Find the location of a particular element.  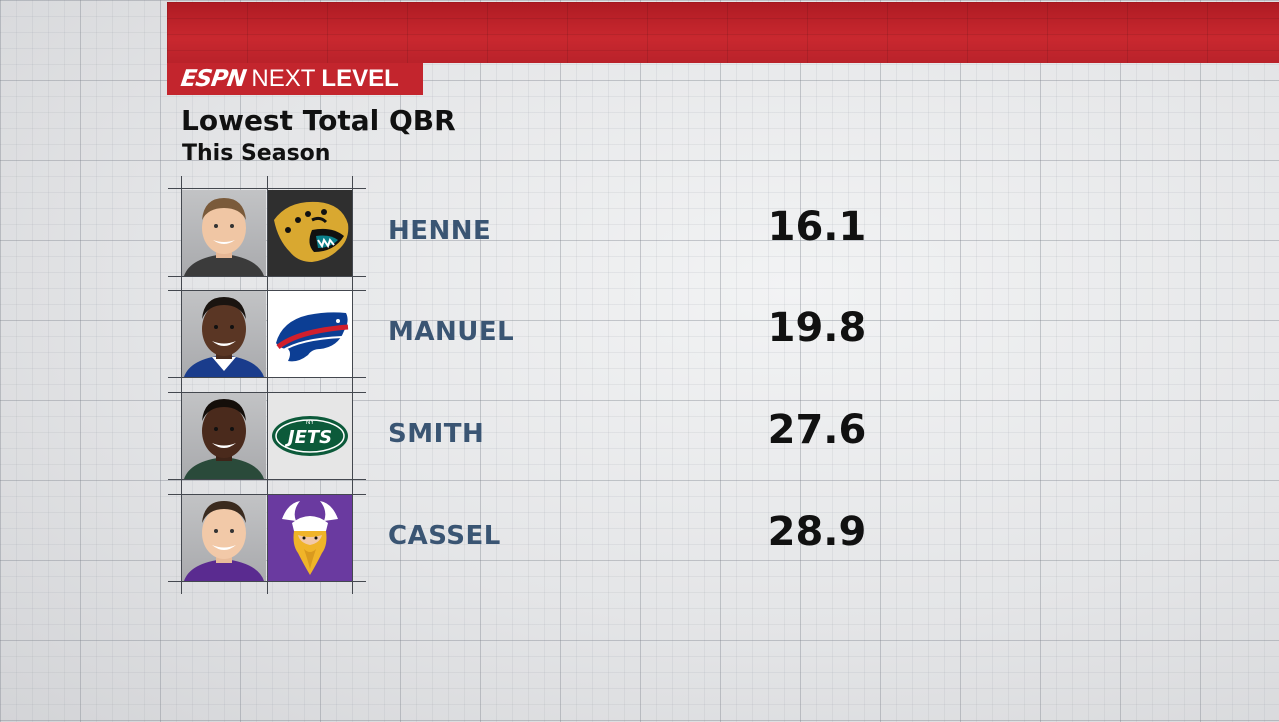

player-row: MANUEL 19.8 is located at coordinates (542, 334).